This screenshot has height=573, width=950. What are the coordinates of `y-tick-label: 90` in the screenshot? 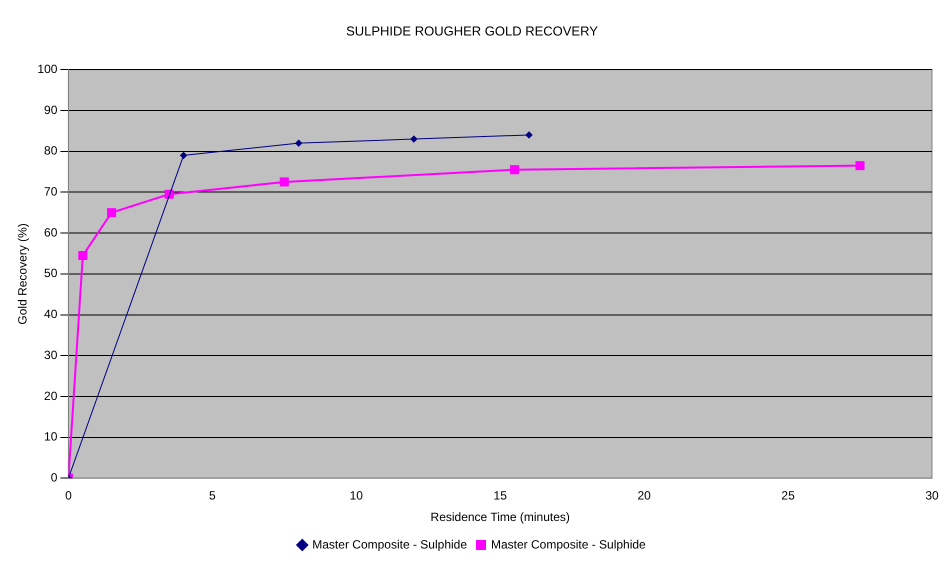 It's located at (51, 109).